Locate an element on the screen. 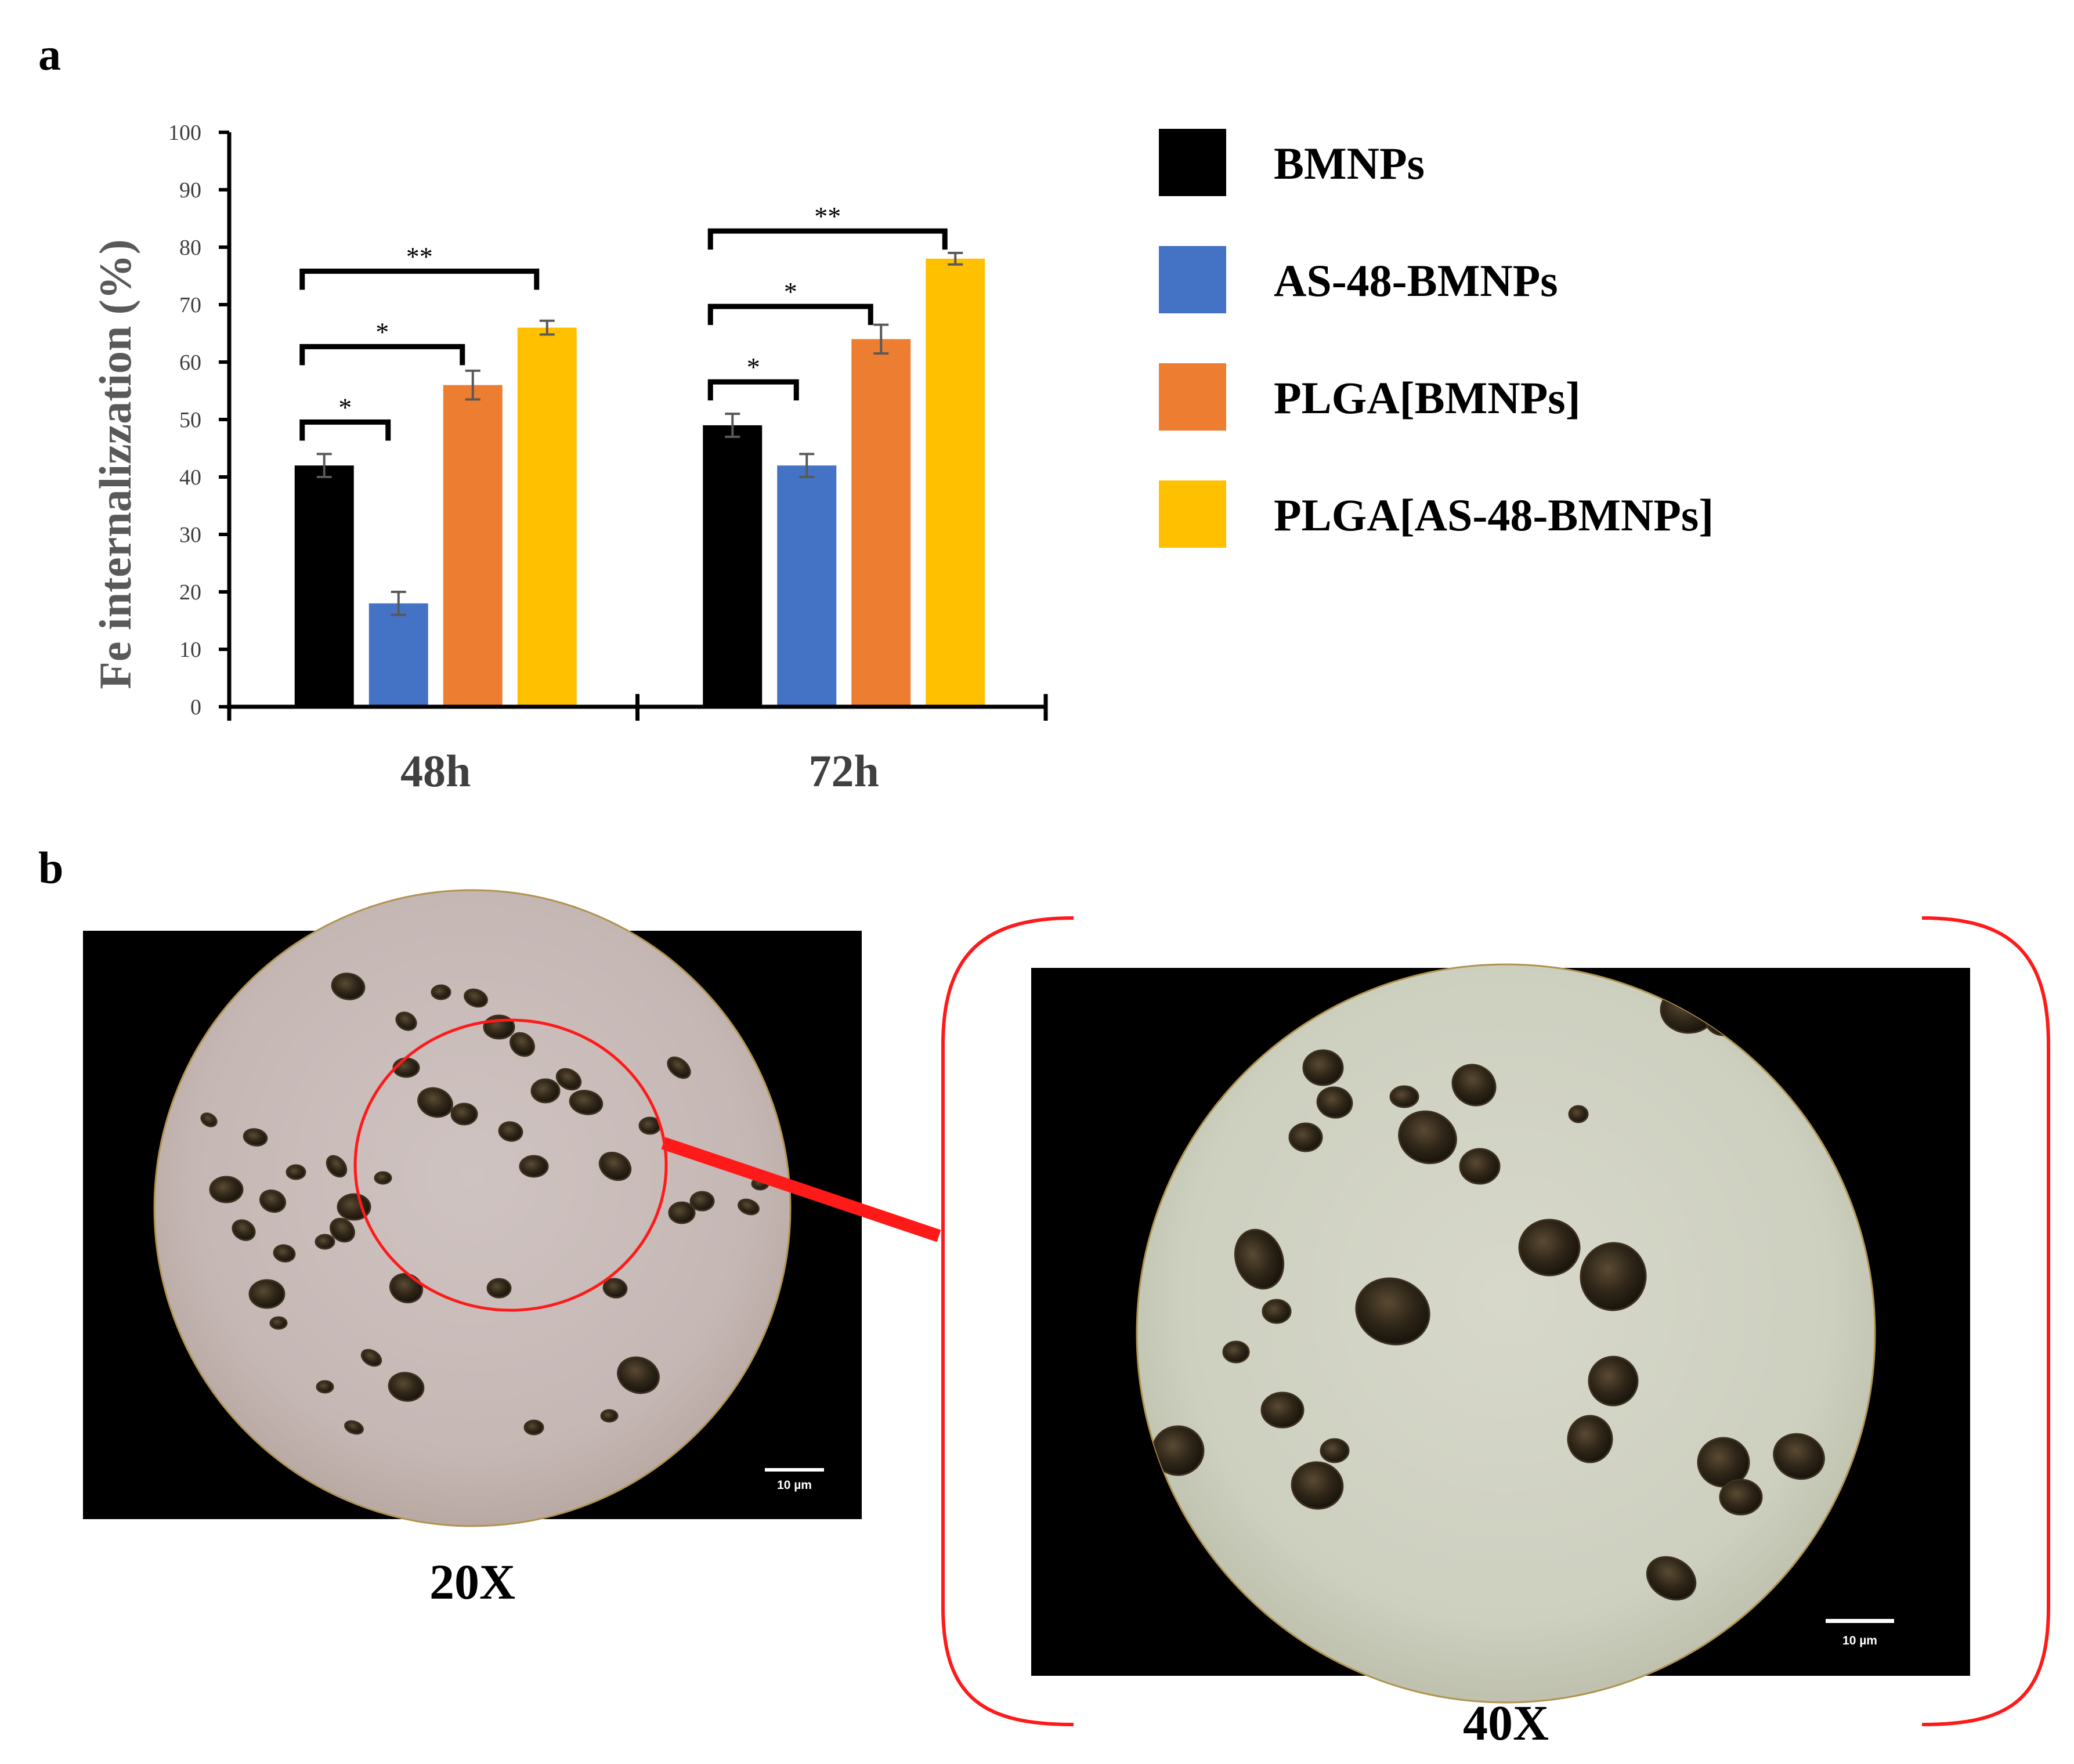 This screenshot has width=2074, height=1764. x-tick-label: 48h is located at coordinates (435, 771).